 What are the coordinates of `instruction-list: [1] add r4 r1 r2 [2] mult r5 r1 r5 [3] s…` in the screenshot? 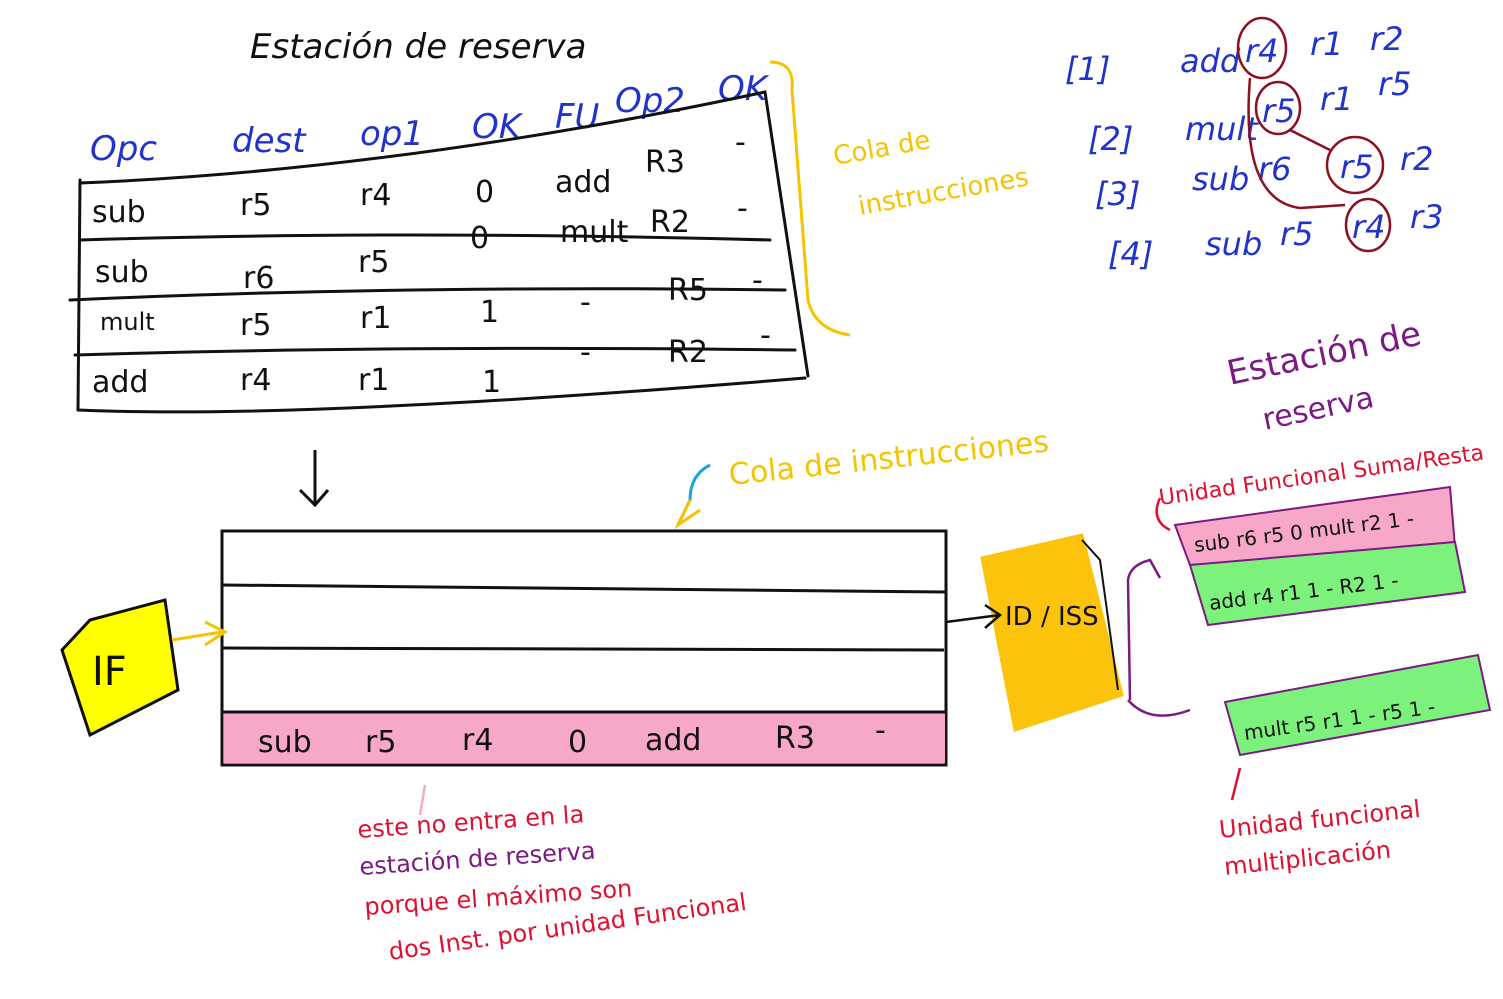 It's located at (1254, 146).